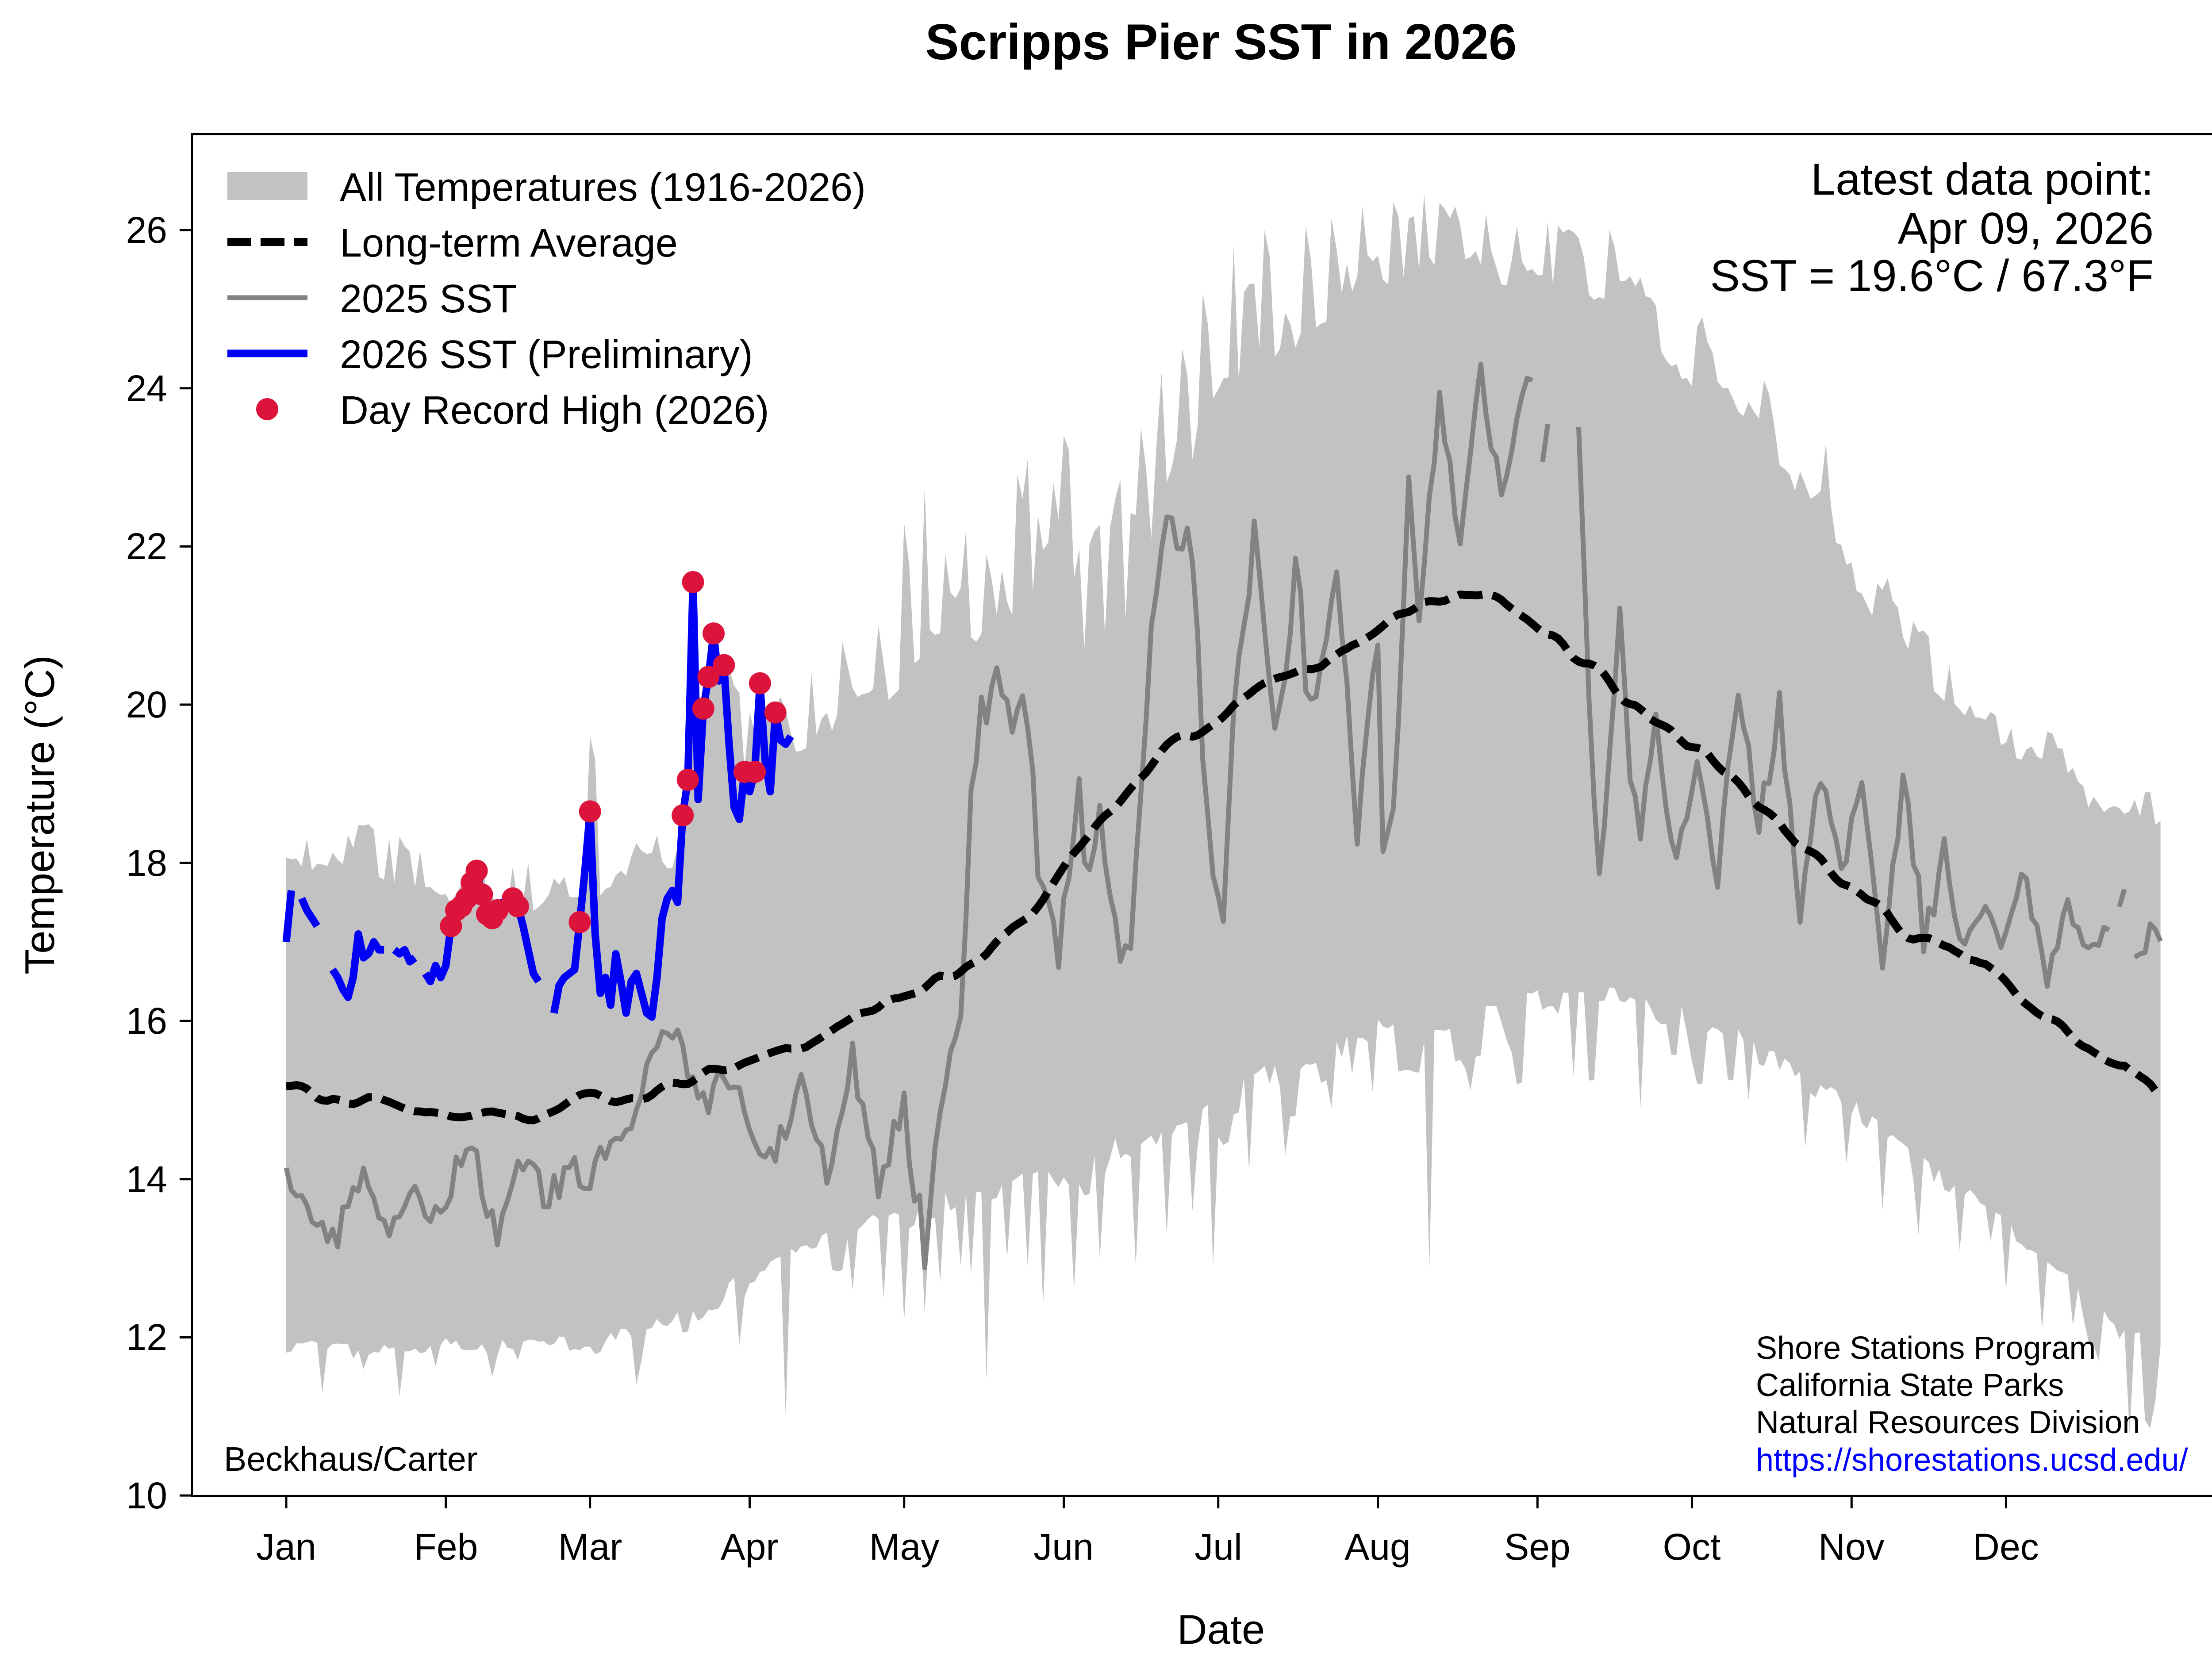 The width and height of the screenshot is (2212, 1676). What do you see at coordinates (590, 1547) in the screenshot?
I see `svg-text: Mar` at bounding box center [590, 1547].